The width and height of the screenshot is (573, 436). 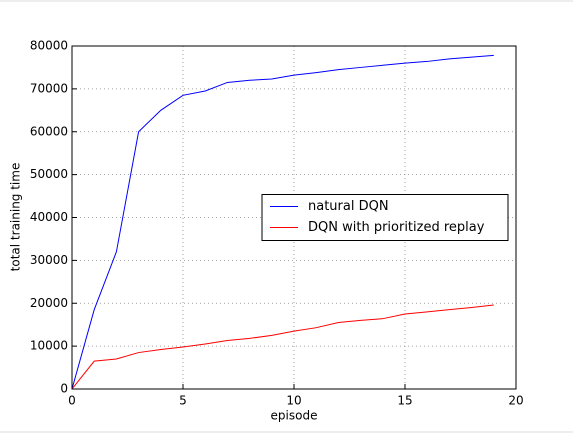 What do you see at coordinates (282, 347) in the screenshot?
I see `series-line` at bounding box center [282, 347].